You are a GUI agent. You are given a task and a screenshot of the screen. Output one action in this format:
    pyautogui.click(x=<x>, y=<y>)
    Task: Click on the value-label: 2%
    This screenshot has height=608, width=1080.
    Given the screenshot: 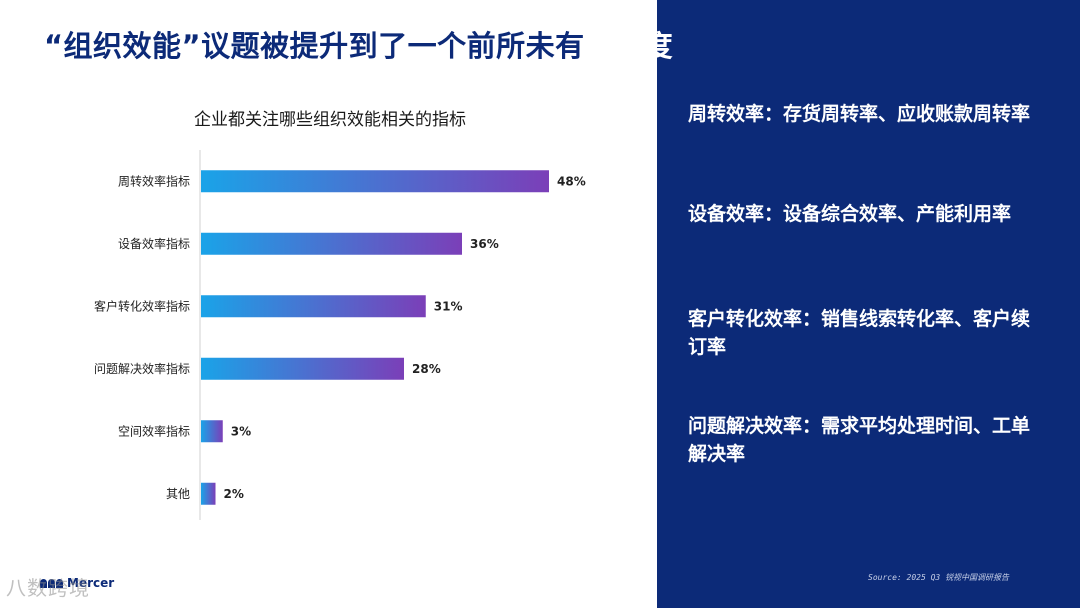 What is the action you would take?
    pyautogui.click(x=234, y=494)
    